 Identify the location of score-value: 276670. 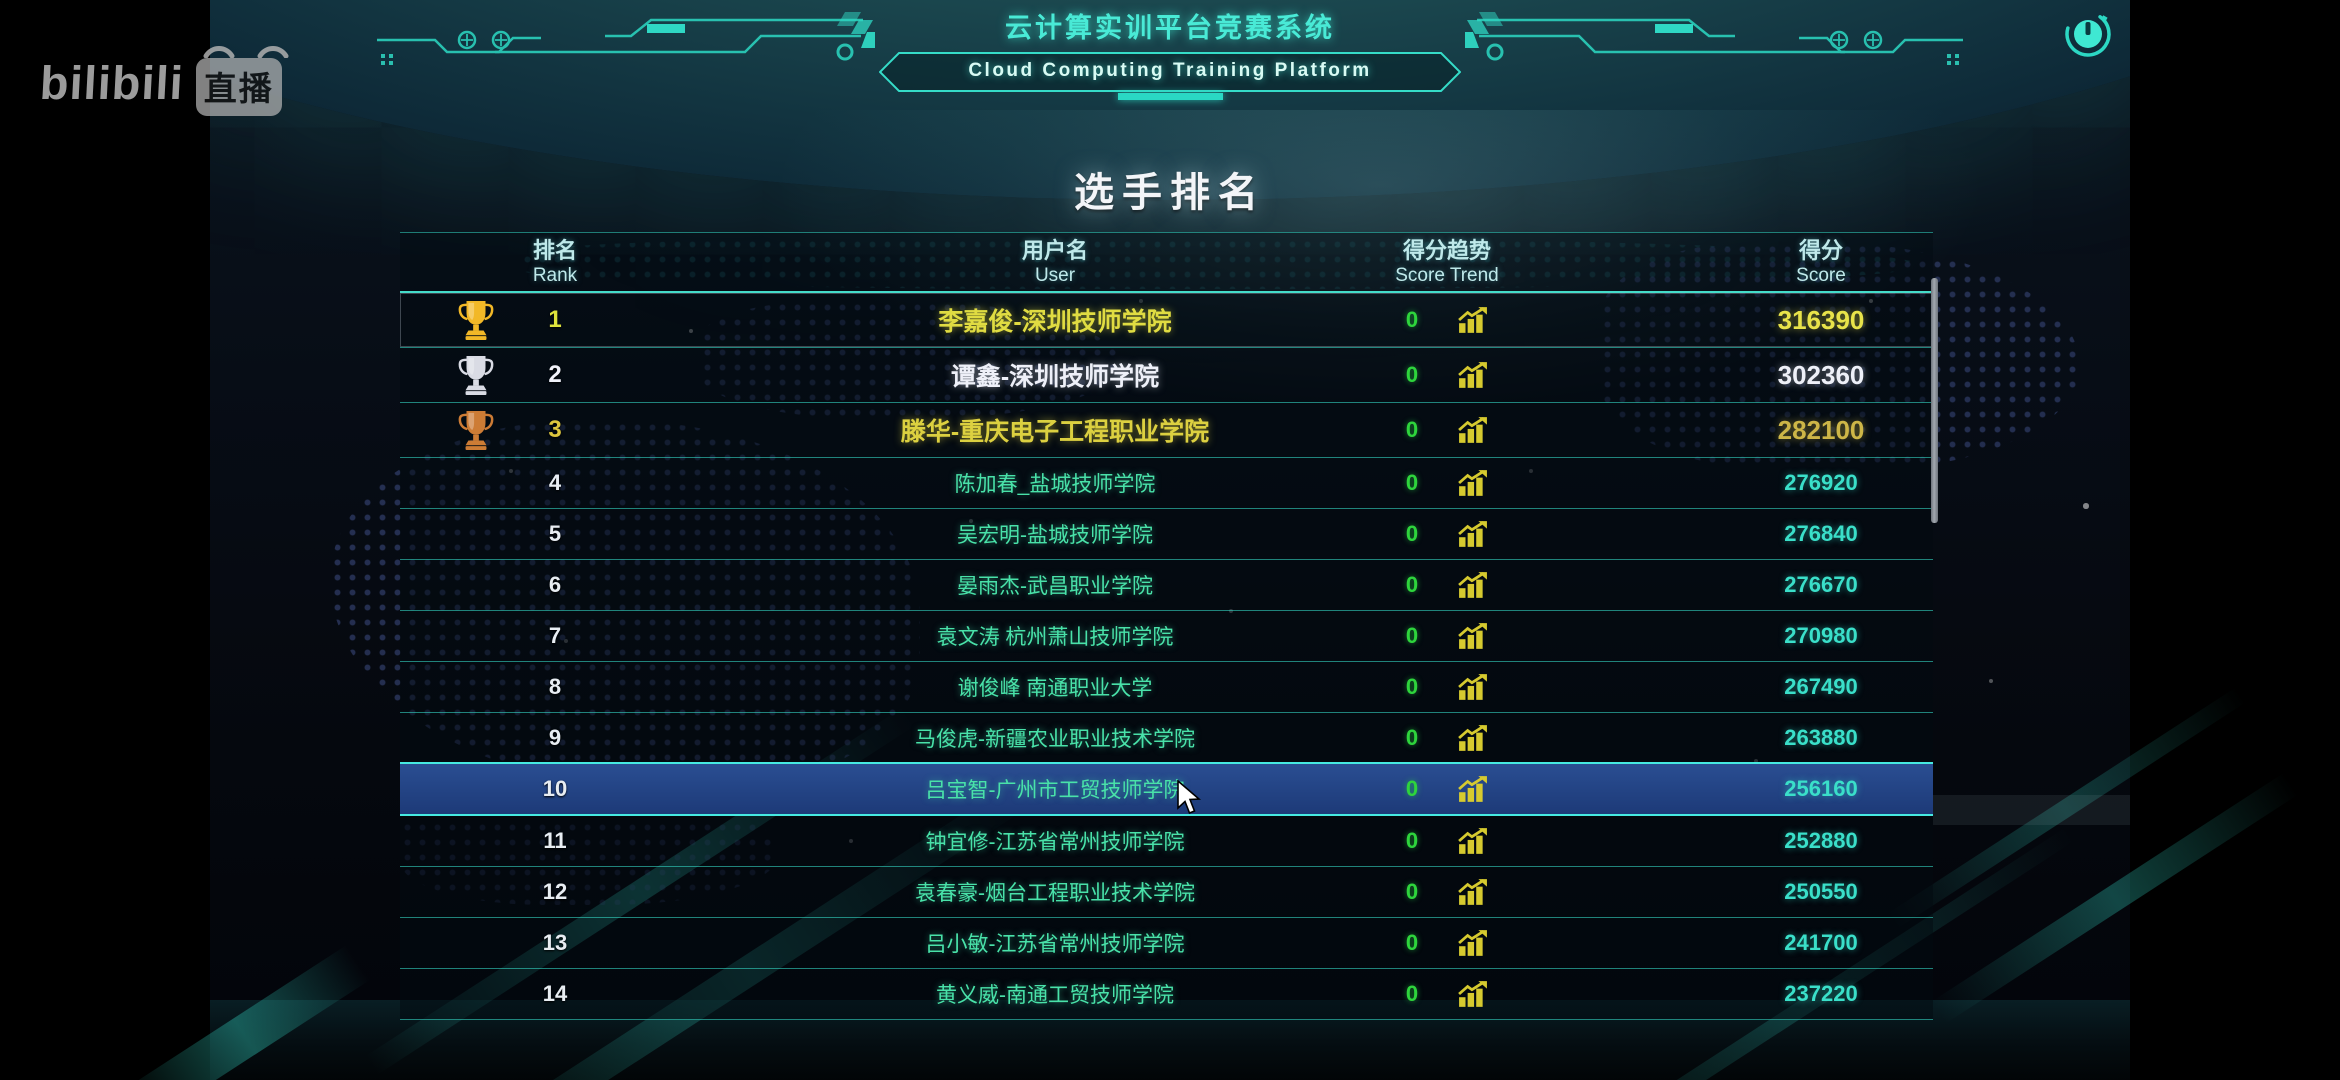
(1821, 584).